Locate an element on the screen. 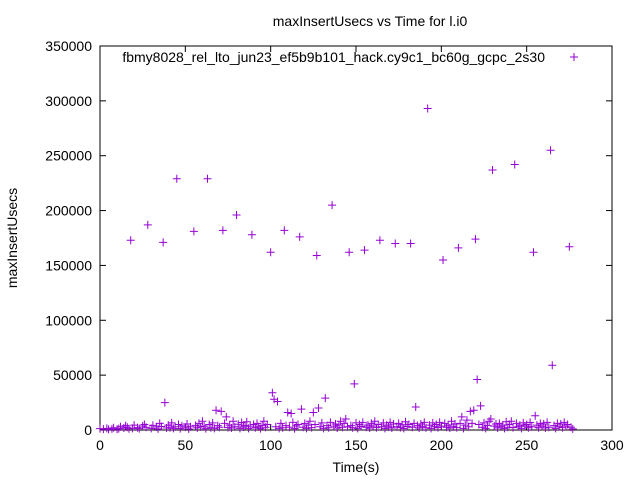 The width and height of the screenshot is (640, 480). x-tick-label: 250 is located at coordinates (527, 445).